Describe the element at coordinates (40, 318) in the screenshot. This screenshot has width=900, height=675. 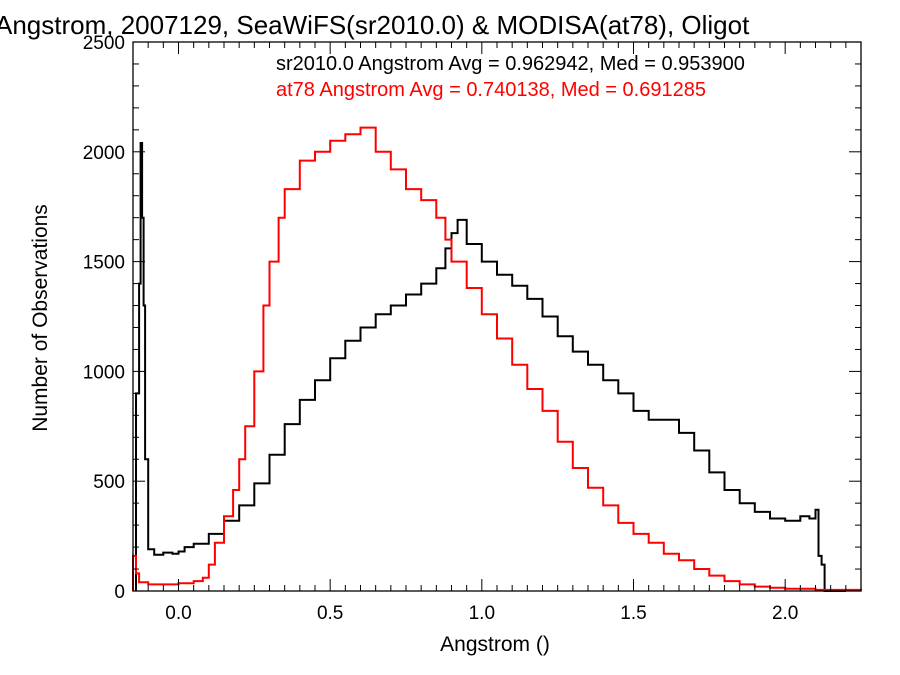
I see `y-axis-label: Number of Observations` at that location.